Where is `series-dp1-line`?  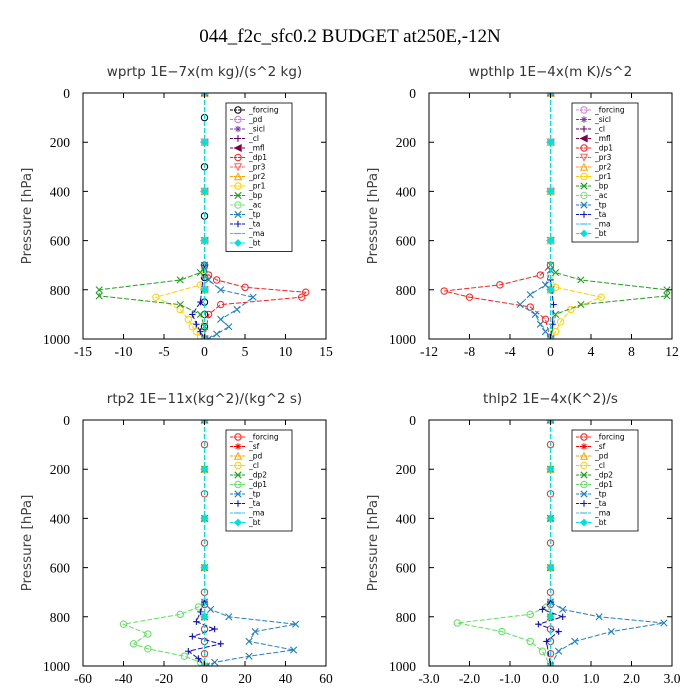 series-dp1-line is located at coordinates (497, 216).